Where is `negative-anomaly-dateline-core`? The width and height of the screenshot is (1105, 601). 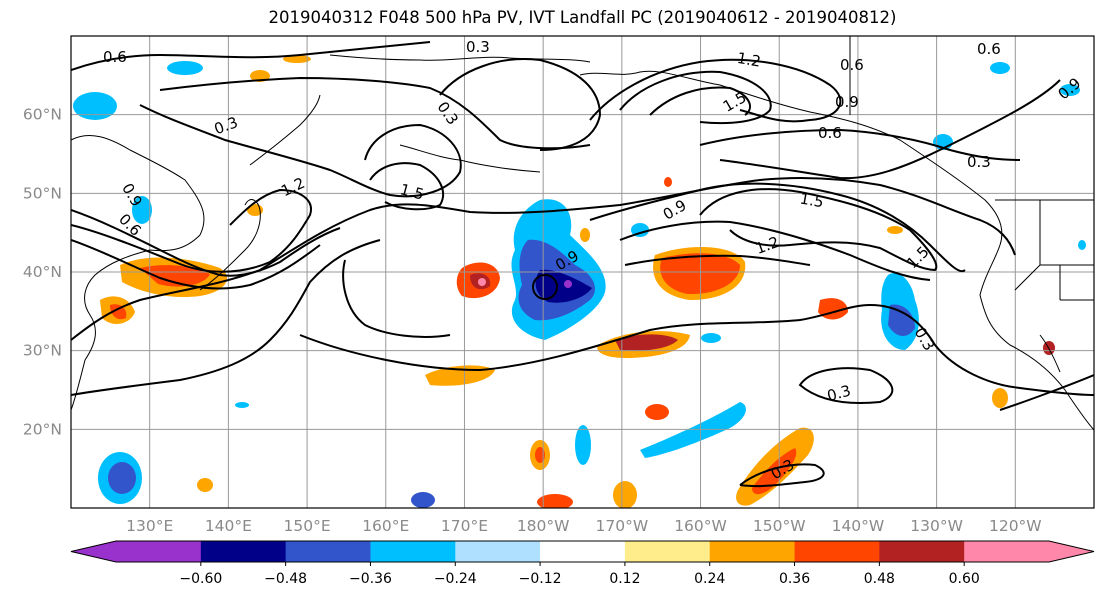 negative-anomaly-dateline-core is located at coordinates (563, 286).